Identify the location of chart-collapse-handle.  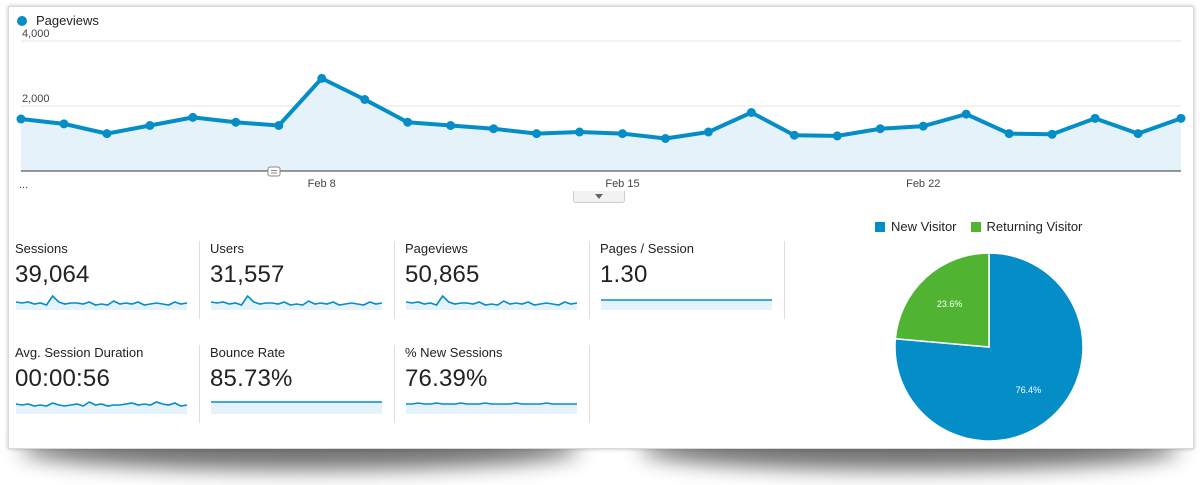
(599, 197).